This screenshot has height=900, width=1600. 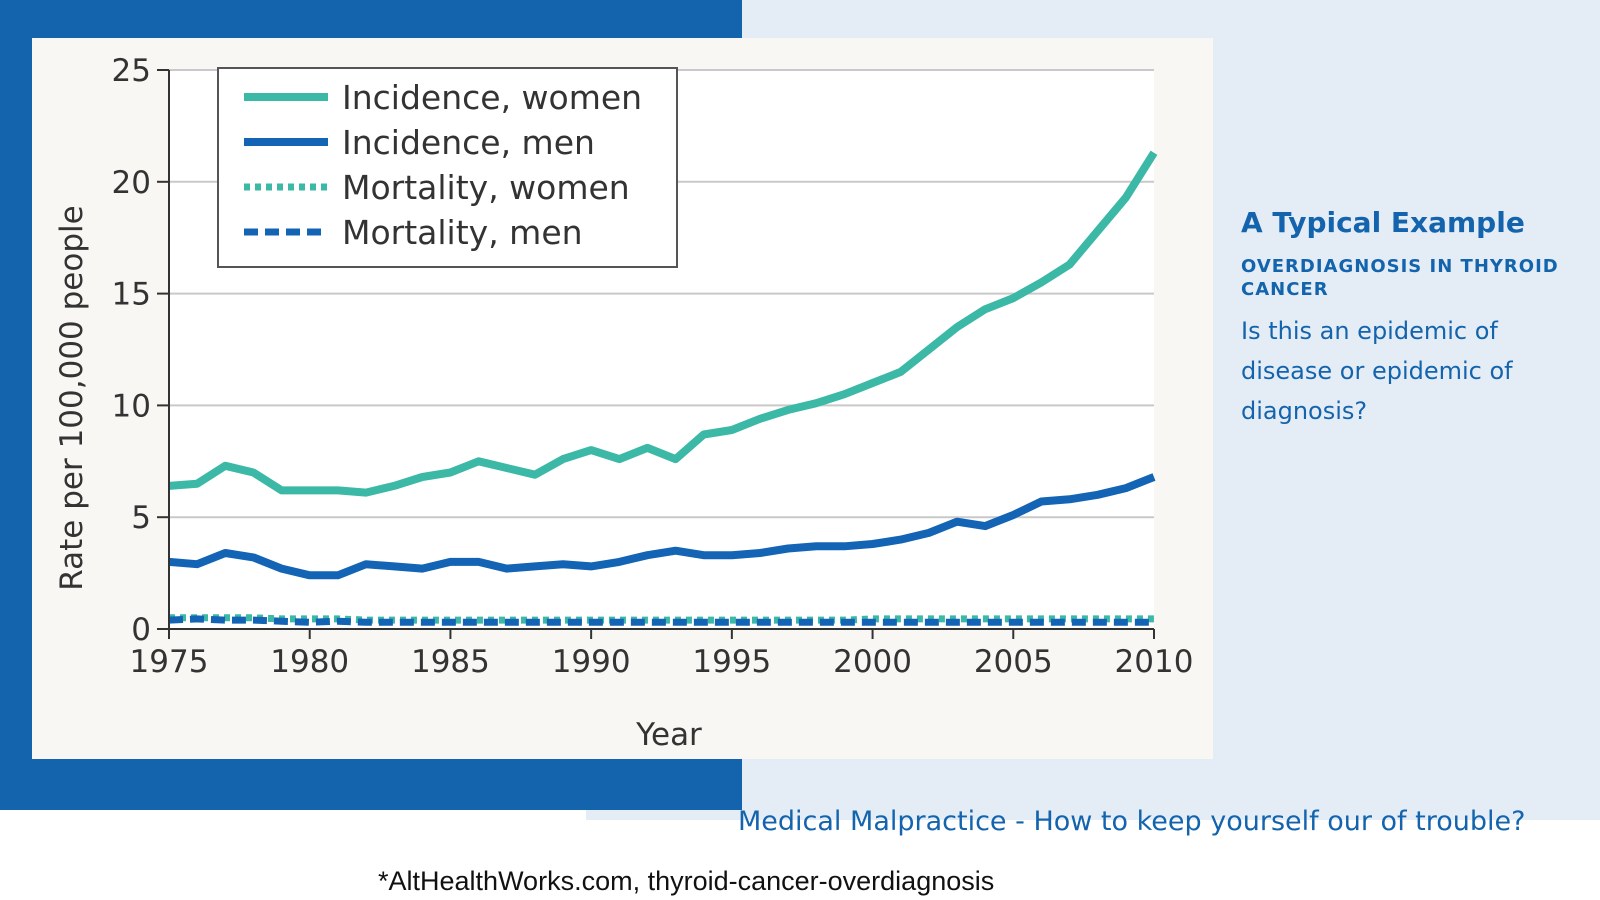 I want to click on y-tick-label: 20, so click(x=131, y=183).